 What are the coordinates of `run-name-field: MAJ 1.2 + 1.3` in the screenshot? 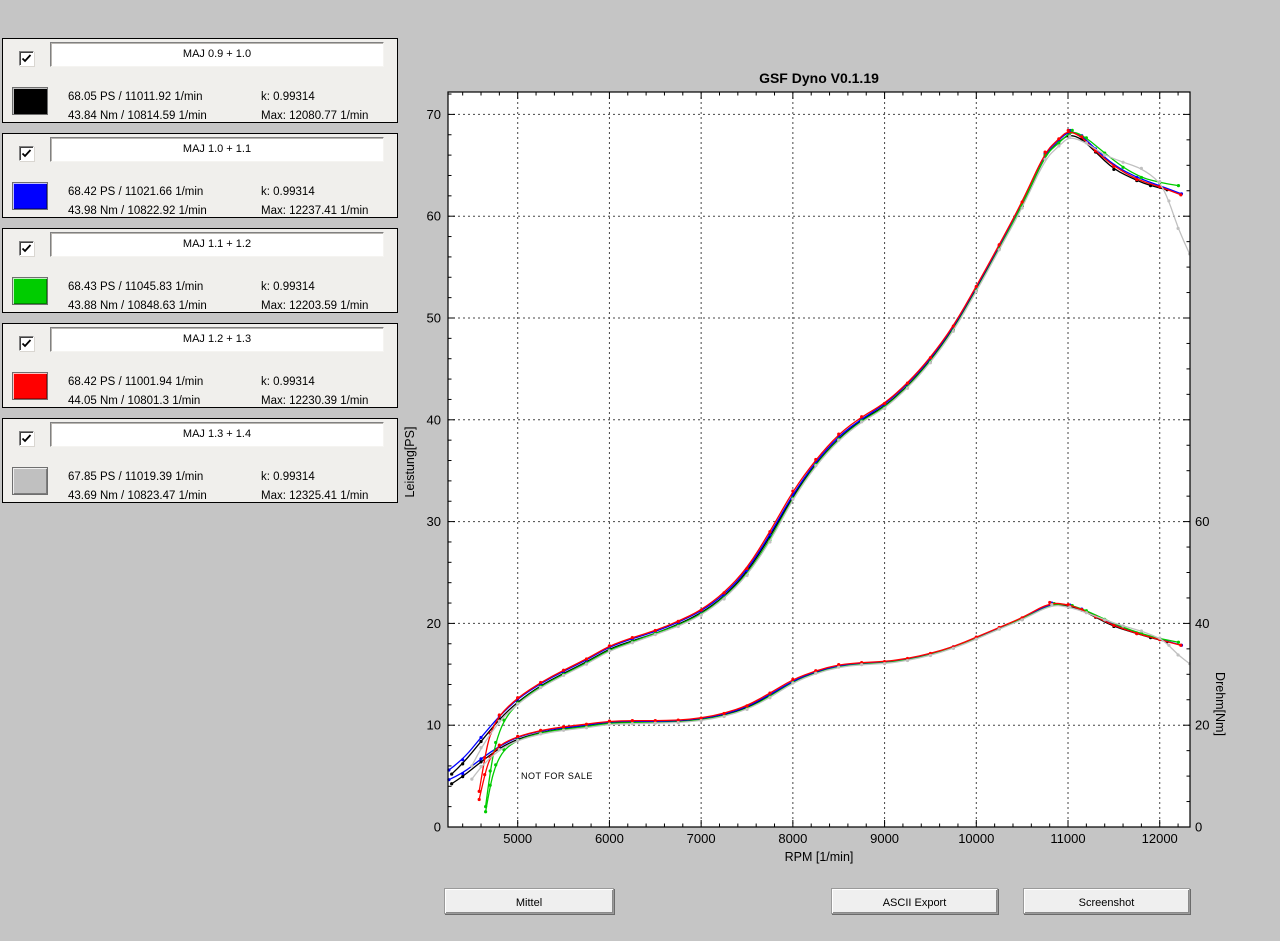 It's located at (217, 339).